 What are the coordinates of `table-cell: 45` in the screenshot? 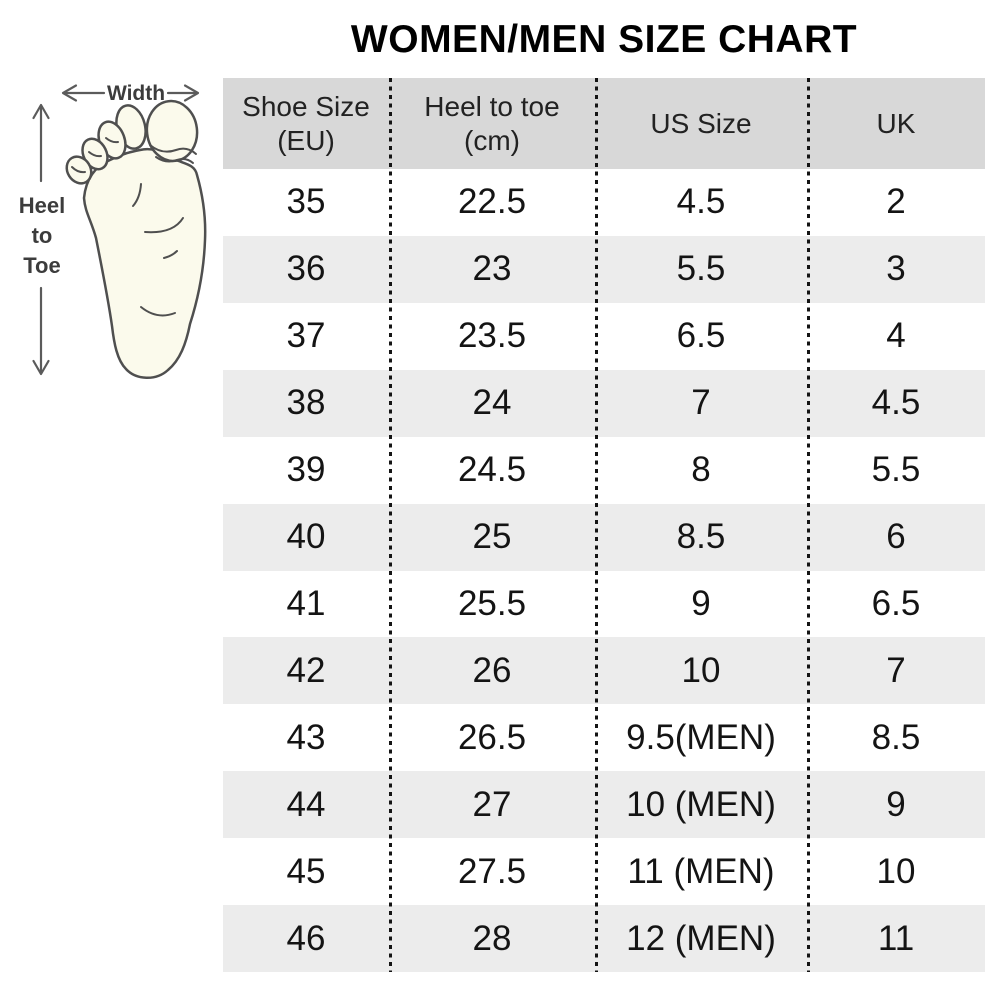 It's located at (306, 871).